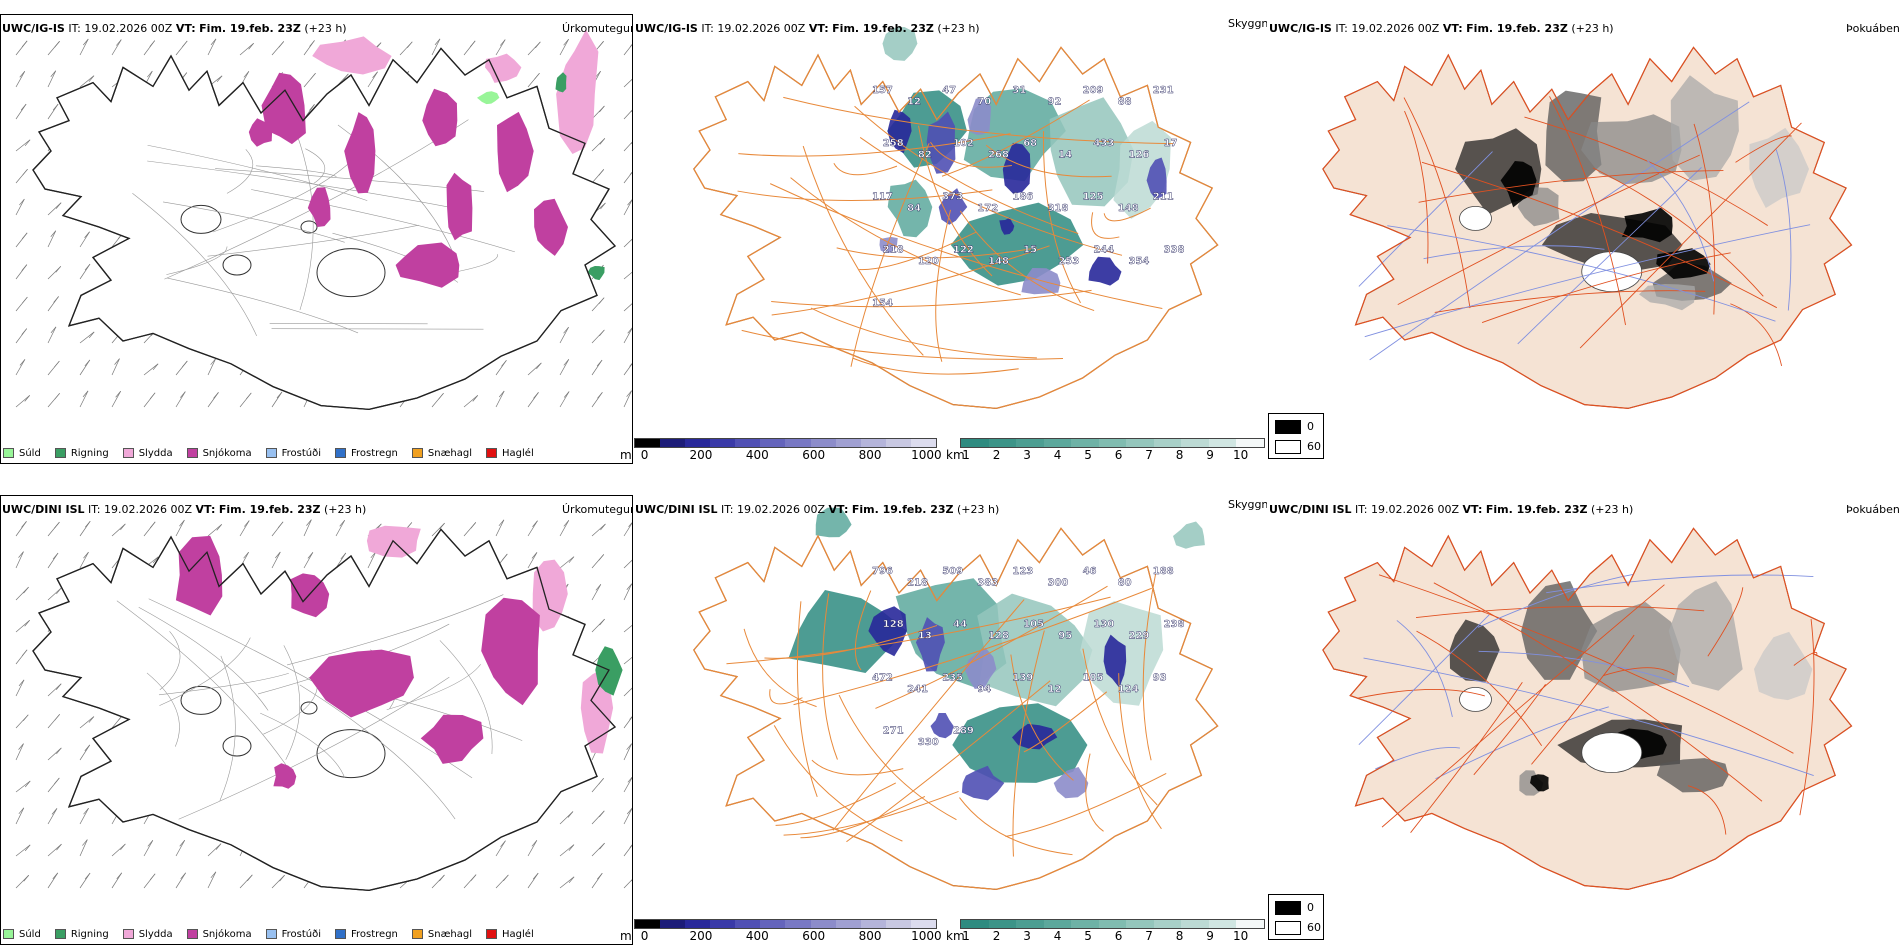 This screenshot has width=1900, height=950. What do you see at coordinates (1128, 689) in the screenshot?
I see `cloud-base-label: 124` at bounding box center [1128, 689].